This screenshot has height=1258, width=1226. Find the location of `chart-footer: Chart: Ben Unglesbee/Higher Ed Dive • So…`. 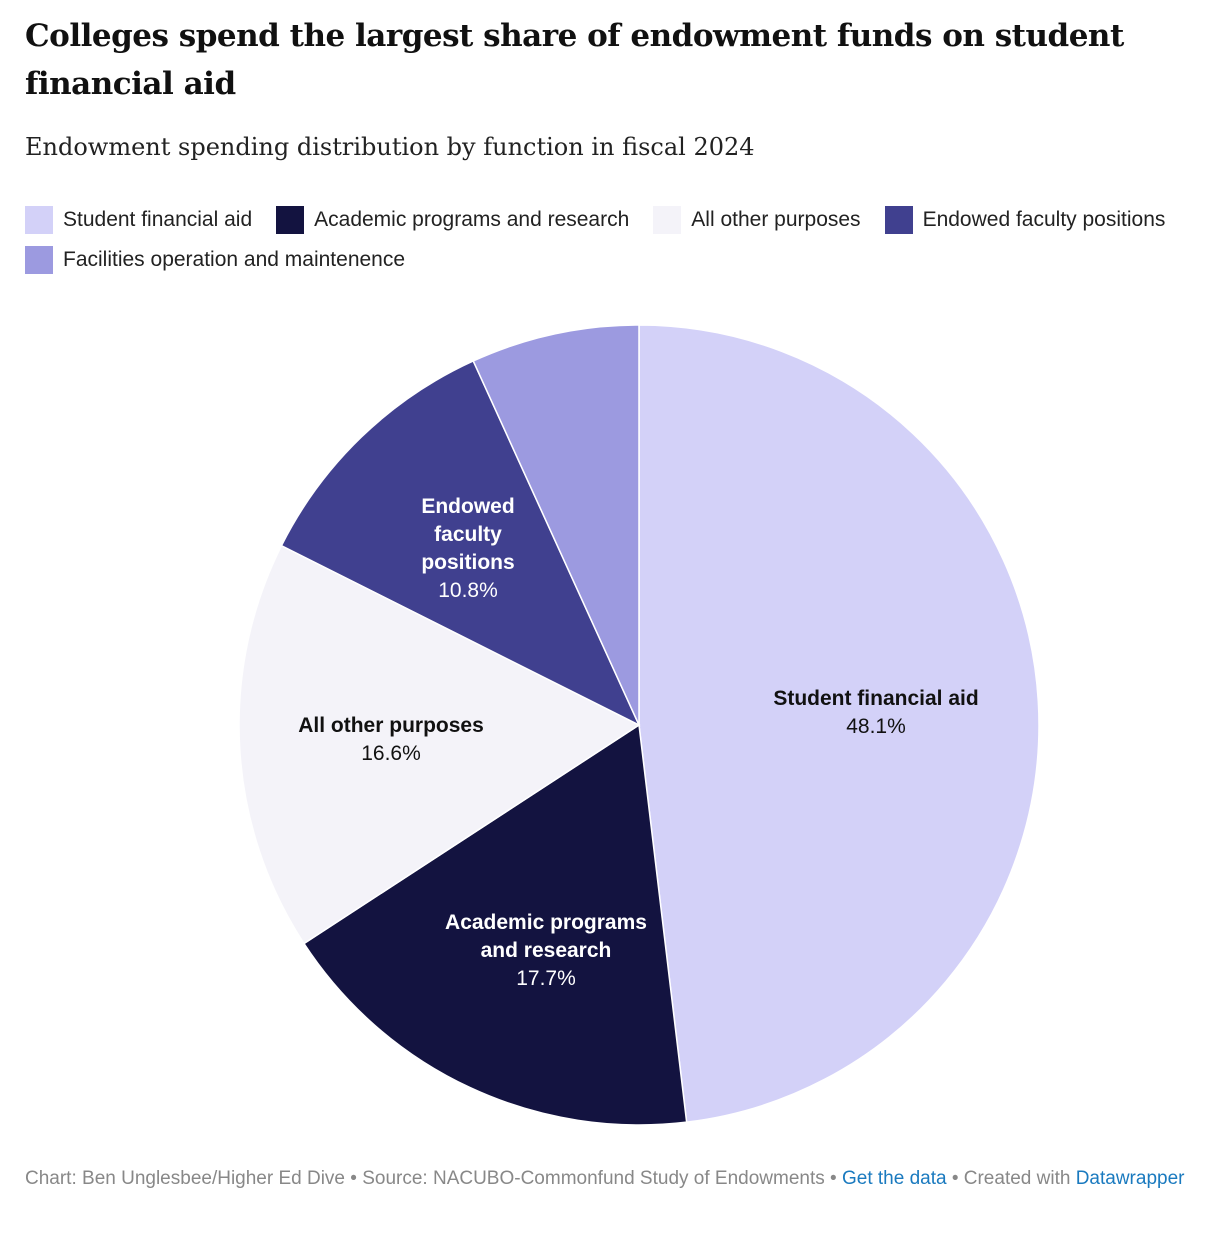

chart-footer: Chart: Ben Unglesbee/Higher Ed Dive • So… is located at coordinates (620, 1178).